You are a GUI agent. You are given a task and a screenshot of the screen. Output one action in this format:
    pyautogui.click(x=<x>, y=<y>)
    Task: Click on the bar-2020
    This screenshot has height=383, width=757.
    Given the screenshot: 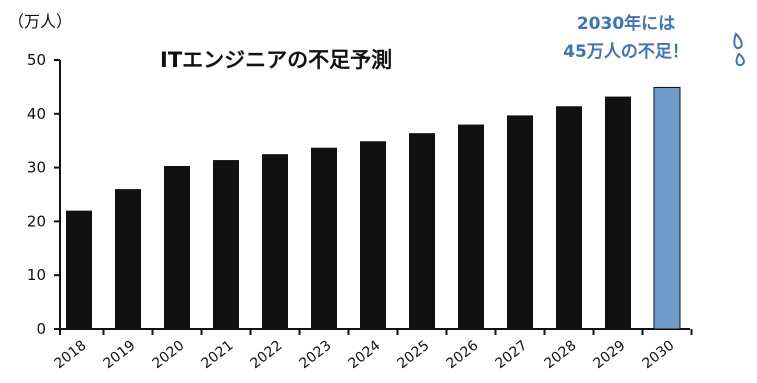 What is the action you would take?
    pyautogui.click(x=177, y=247)
    